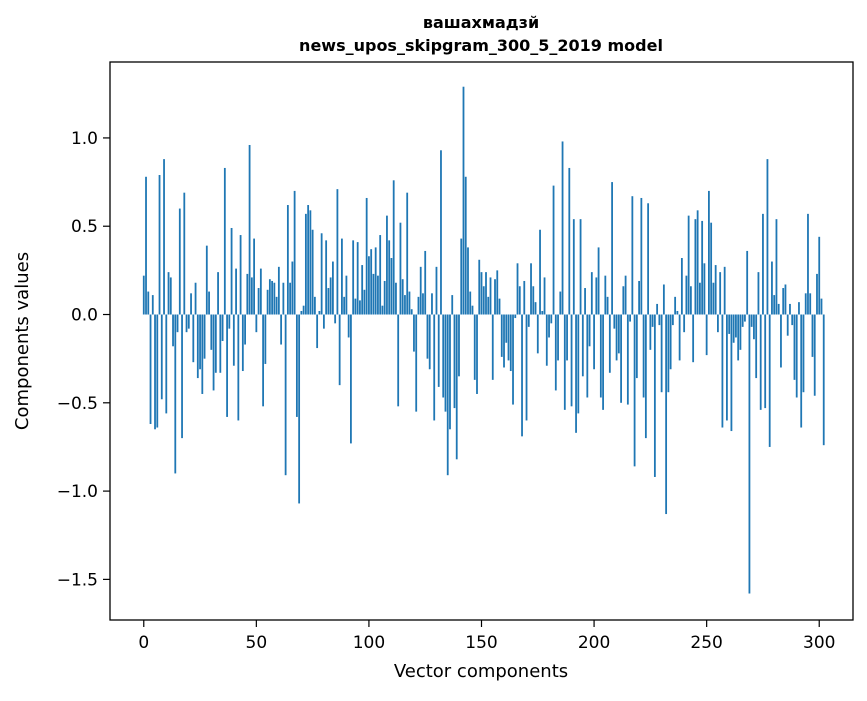 This screenshot has height=701, width=867. Describe the element at coordinates (369, 643) in the screenshot. I see `x-tick-label-2: 100` at that location.